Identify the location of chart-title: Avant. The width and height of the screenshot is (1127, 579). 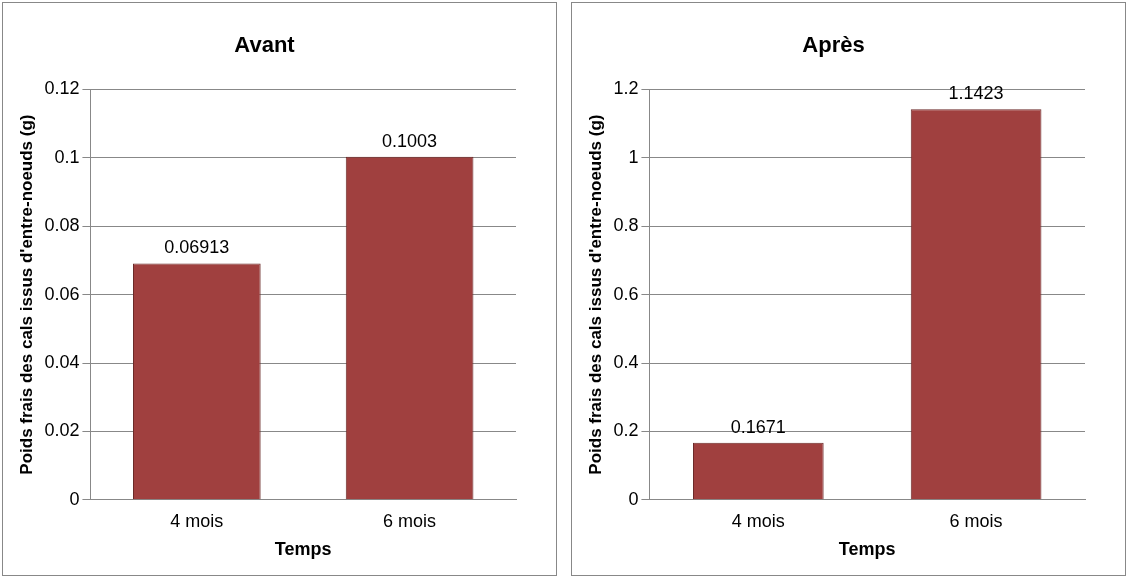
(265, 45).